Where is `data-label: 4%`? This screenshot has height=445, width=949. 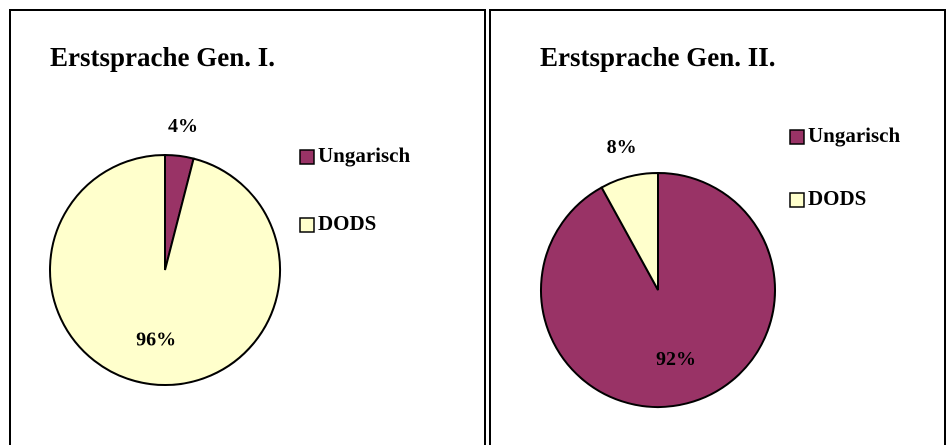 data-label: 4% is located at coordinates (183, 126).